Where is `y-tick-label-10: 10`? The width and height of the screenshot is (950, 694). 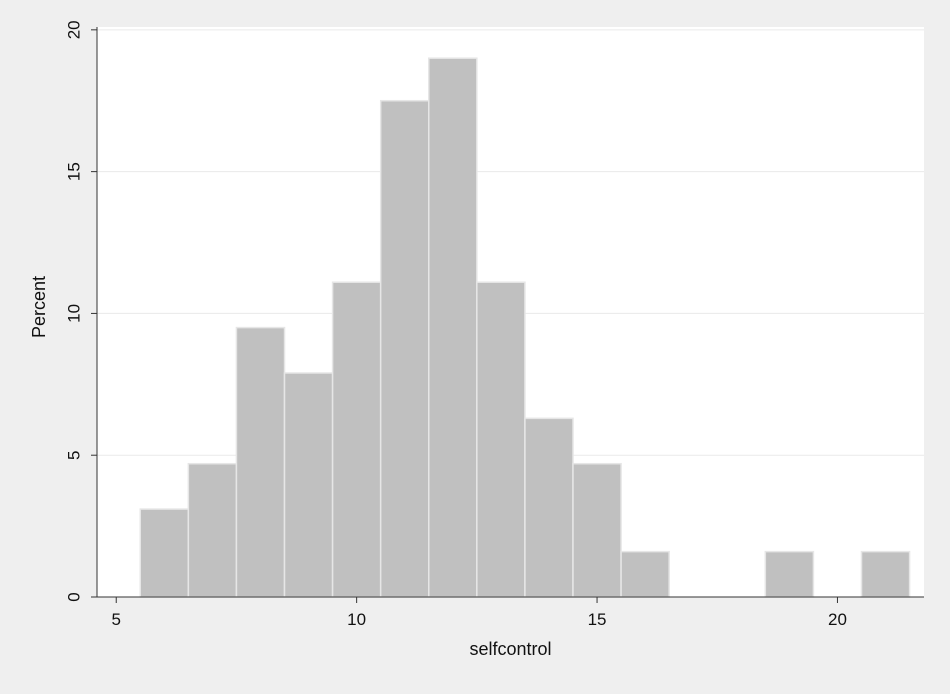 y-tick-label-10: 10 is located at coordinates (73, 313).